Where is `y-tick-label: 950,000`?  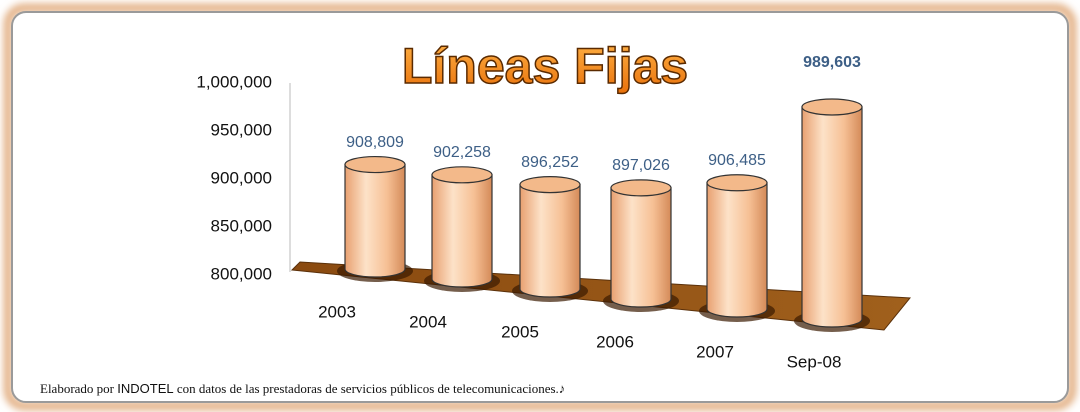 y-tick-label: 950,000 is located at coordinates (241, 129).